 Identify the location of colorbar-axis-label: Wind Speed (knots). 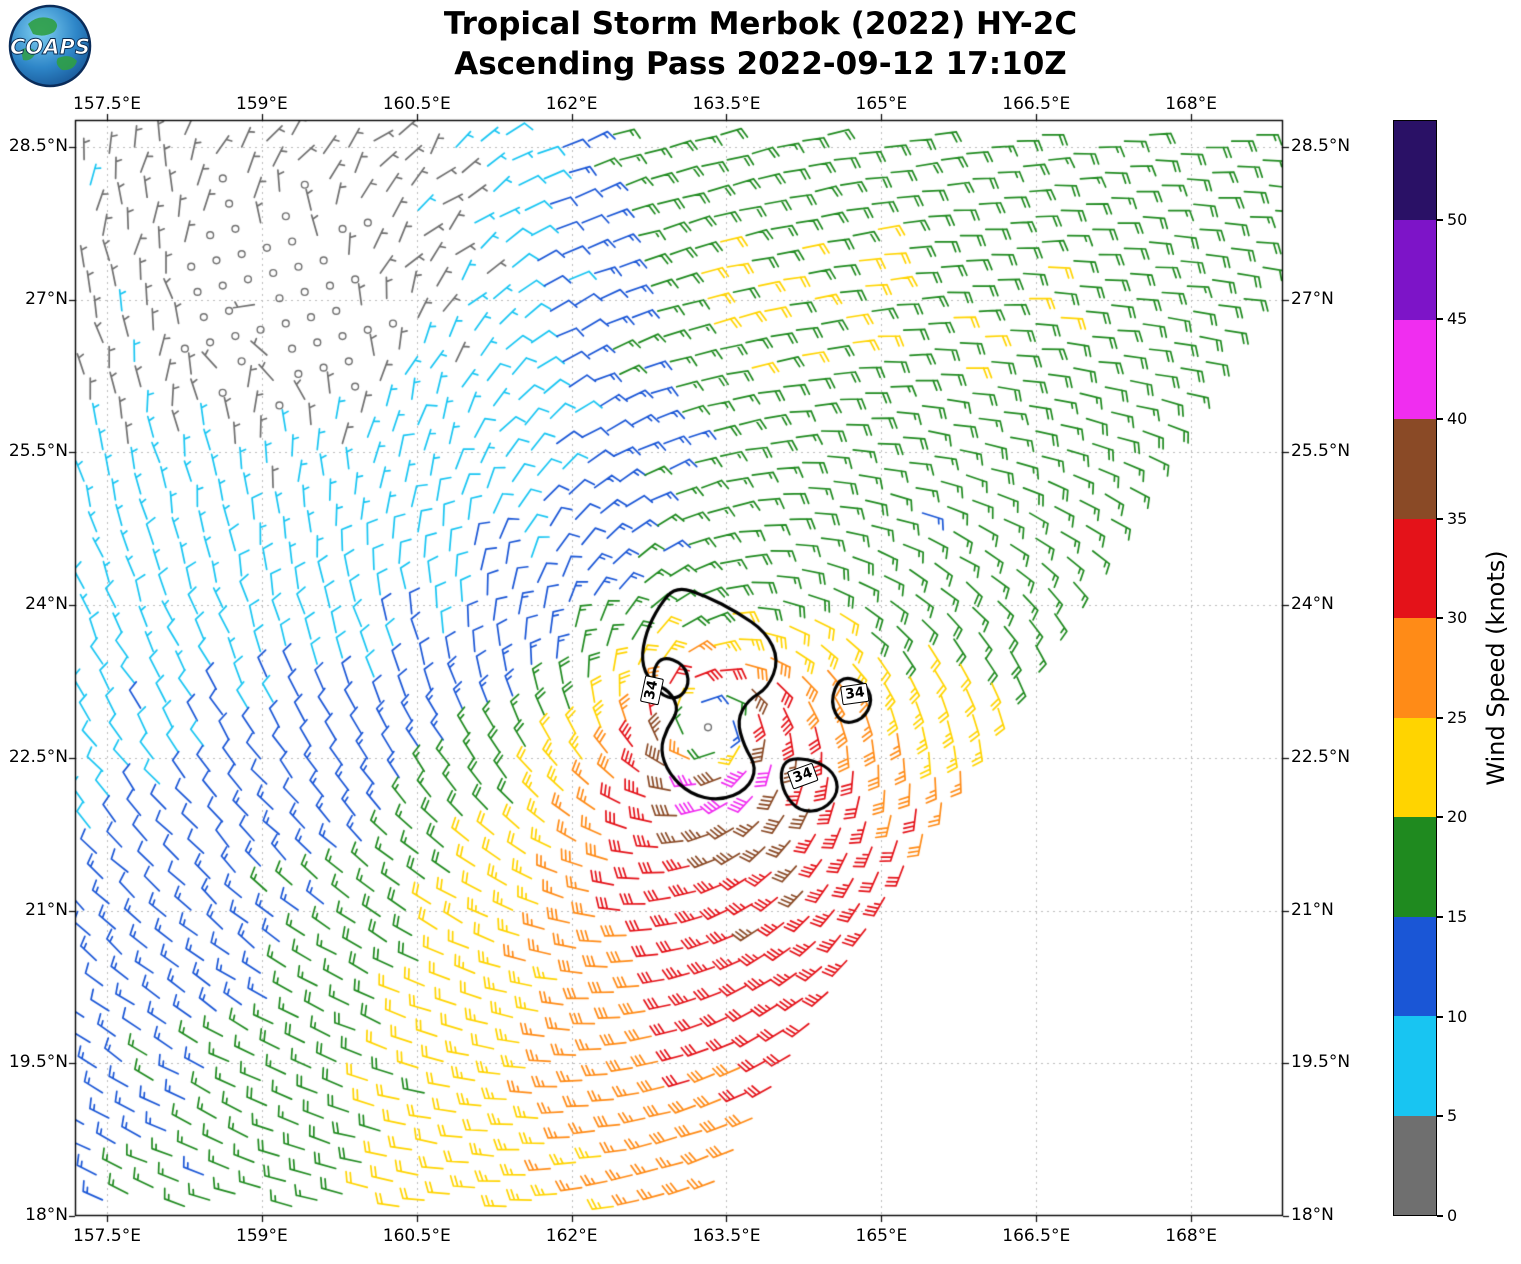
(1496, 668).